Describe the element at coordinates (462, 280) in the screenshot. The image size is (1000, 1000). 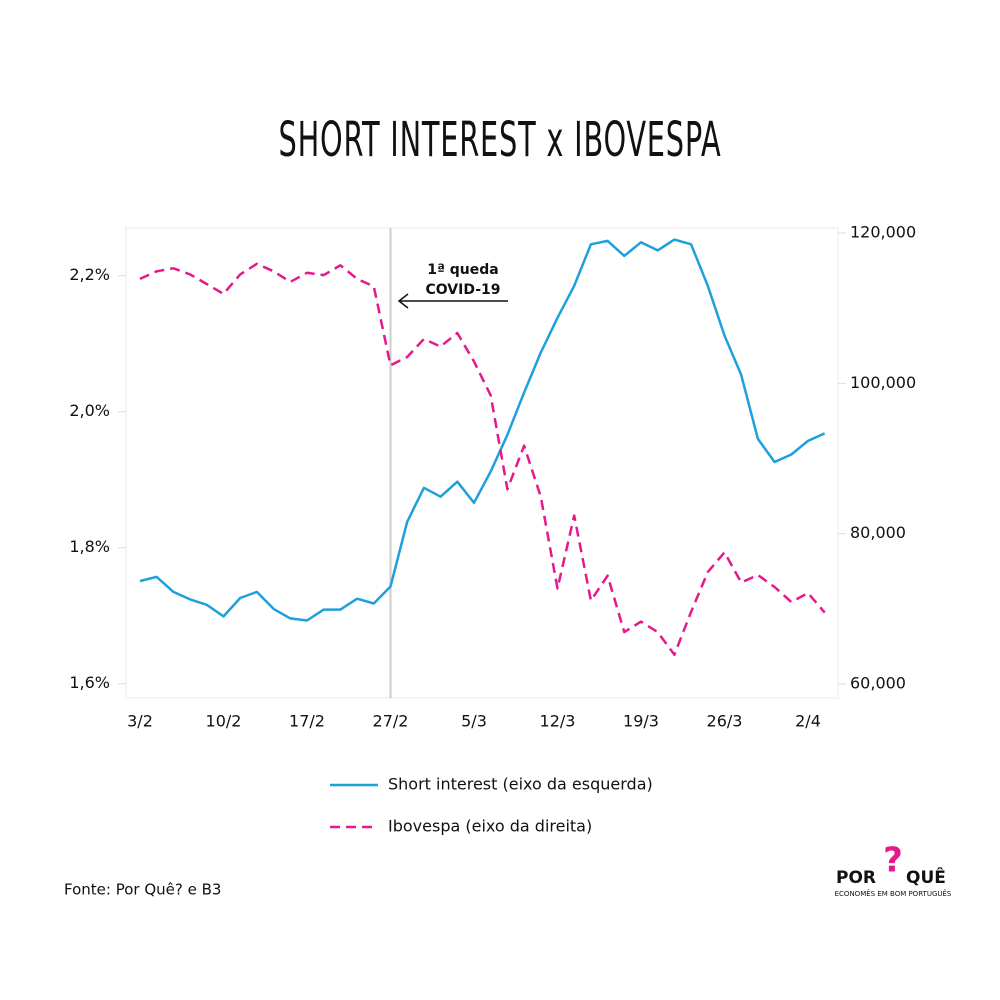
I see `annotation: 1ª queda COVID-19` at that location.